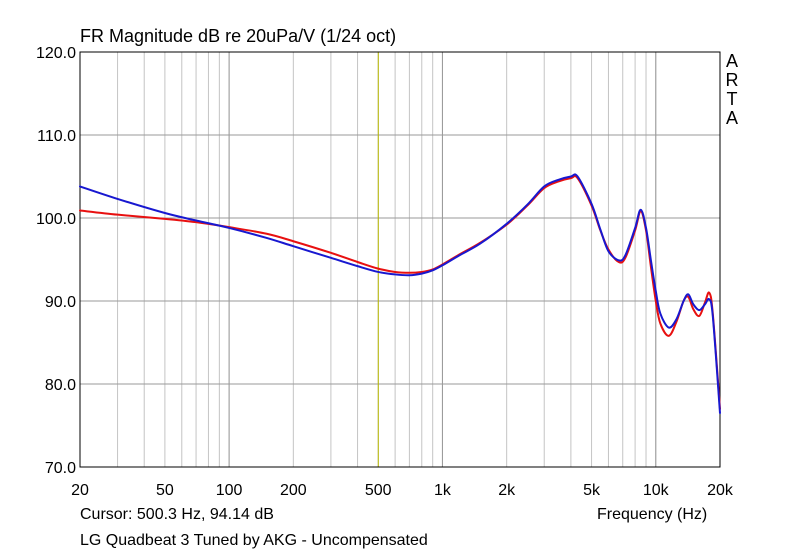 The height and width of the screenshot is (555, 800). I want to click on y-tick-label: 90.0, so click(60, 302).